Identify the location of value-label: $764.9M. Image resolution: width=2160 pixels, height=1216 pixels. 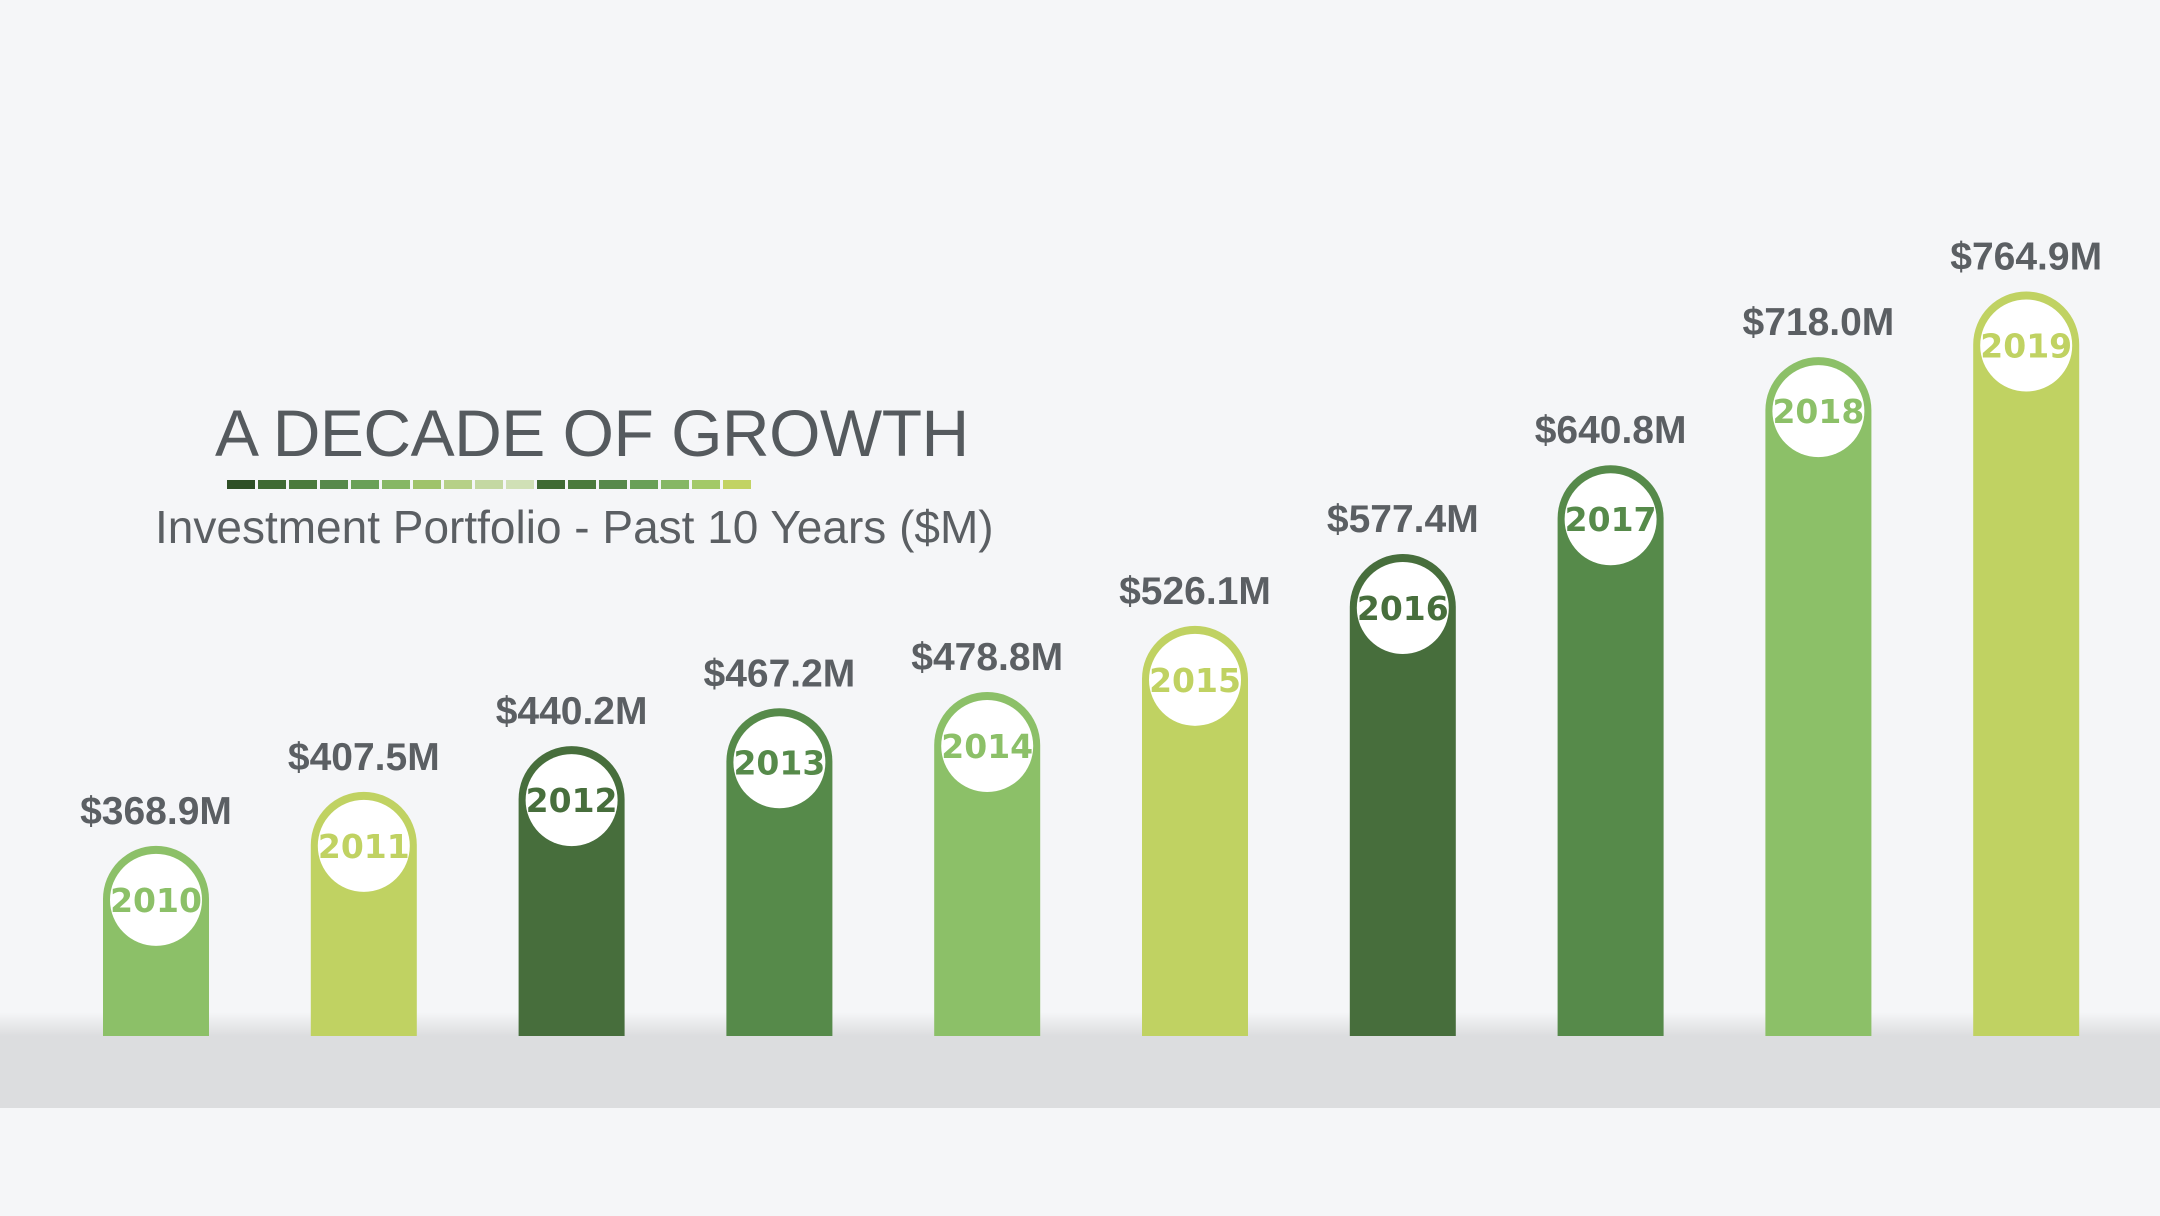
(2026, 257).